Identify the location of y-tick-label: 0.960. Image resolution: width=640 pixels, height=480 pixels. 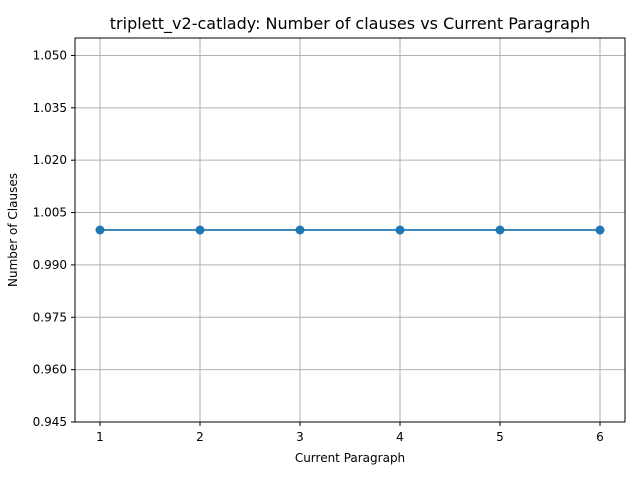
(50, 370).